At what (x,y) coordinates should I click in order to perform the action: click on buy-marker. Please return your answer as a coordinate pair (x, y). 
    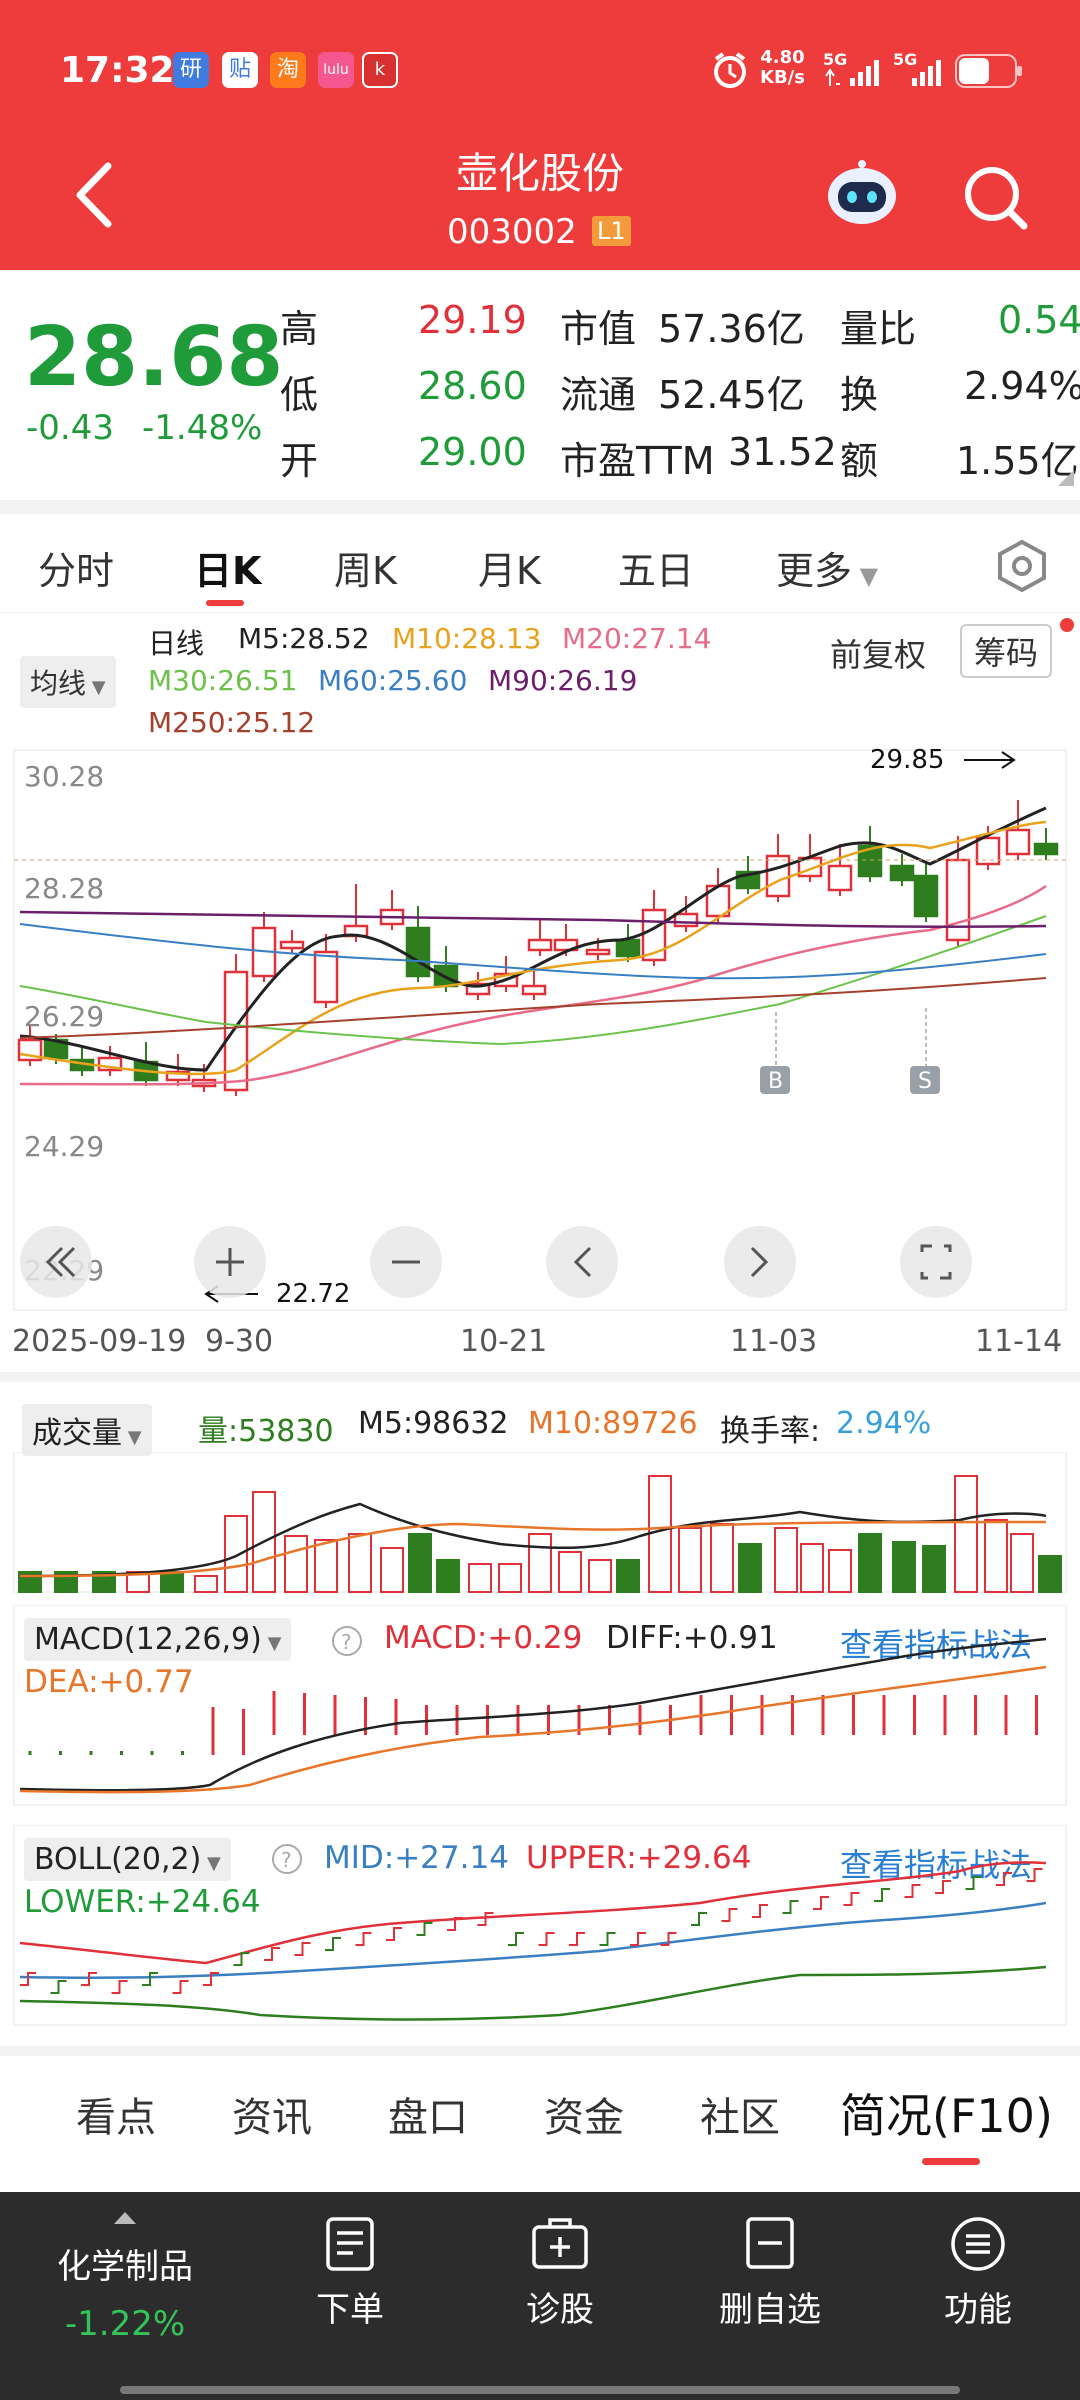
    Looking at the image, I should click on (775, 1080).